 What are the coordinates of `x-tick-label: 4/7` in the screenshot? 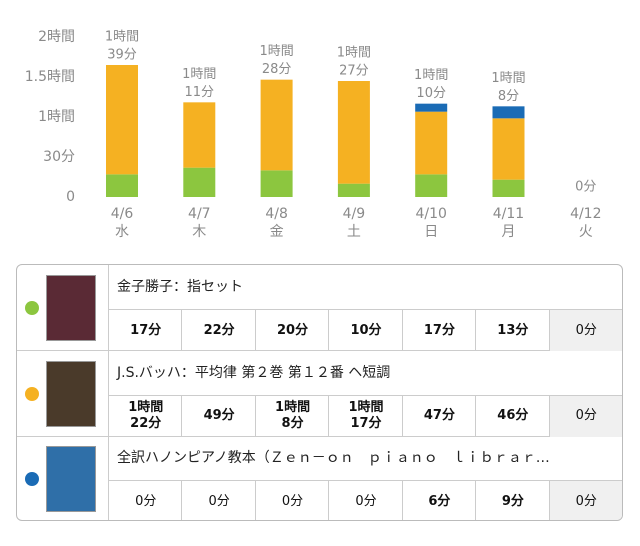 It's located at (199, 214).